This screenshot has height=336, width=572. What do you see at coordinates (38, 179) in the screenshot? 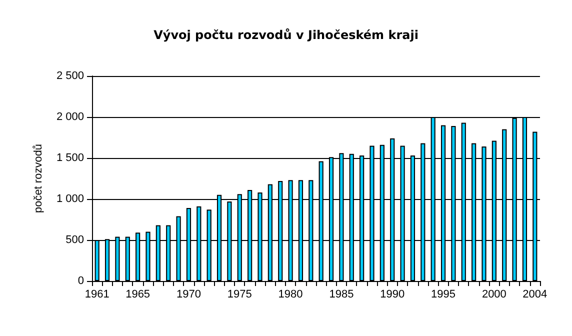
I see `y-axis-title: počet rozvodů` at bounding box center [38, 179].